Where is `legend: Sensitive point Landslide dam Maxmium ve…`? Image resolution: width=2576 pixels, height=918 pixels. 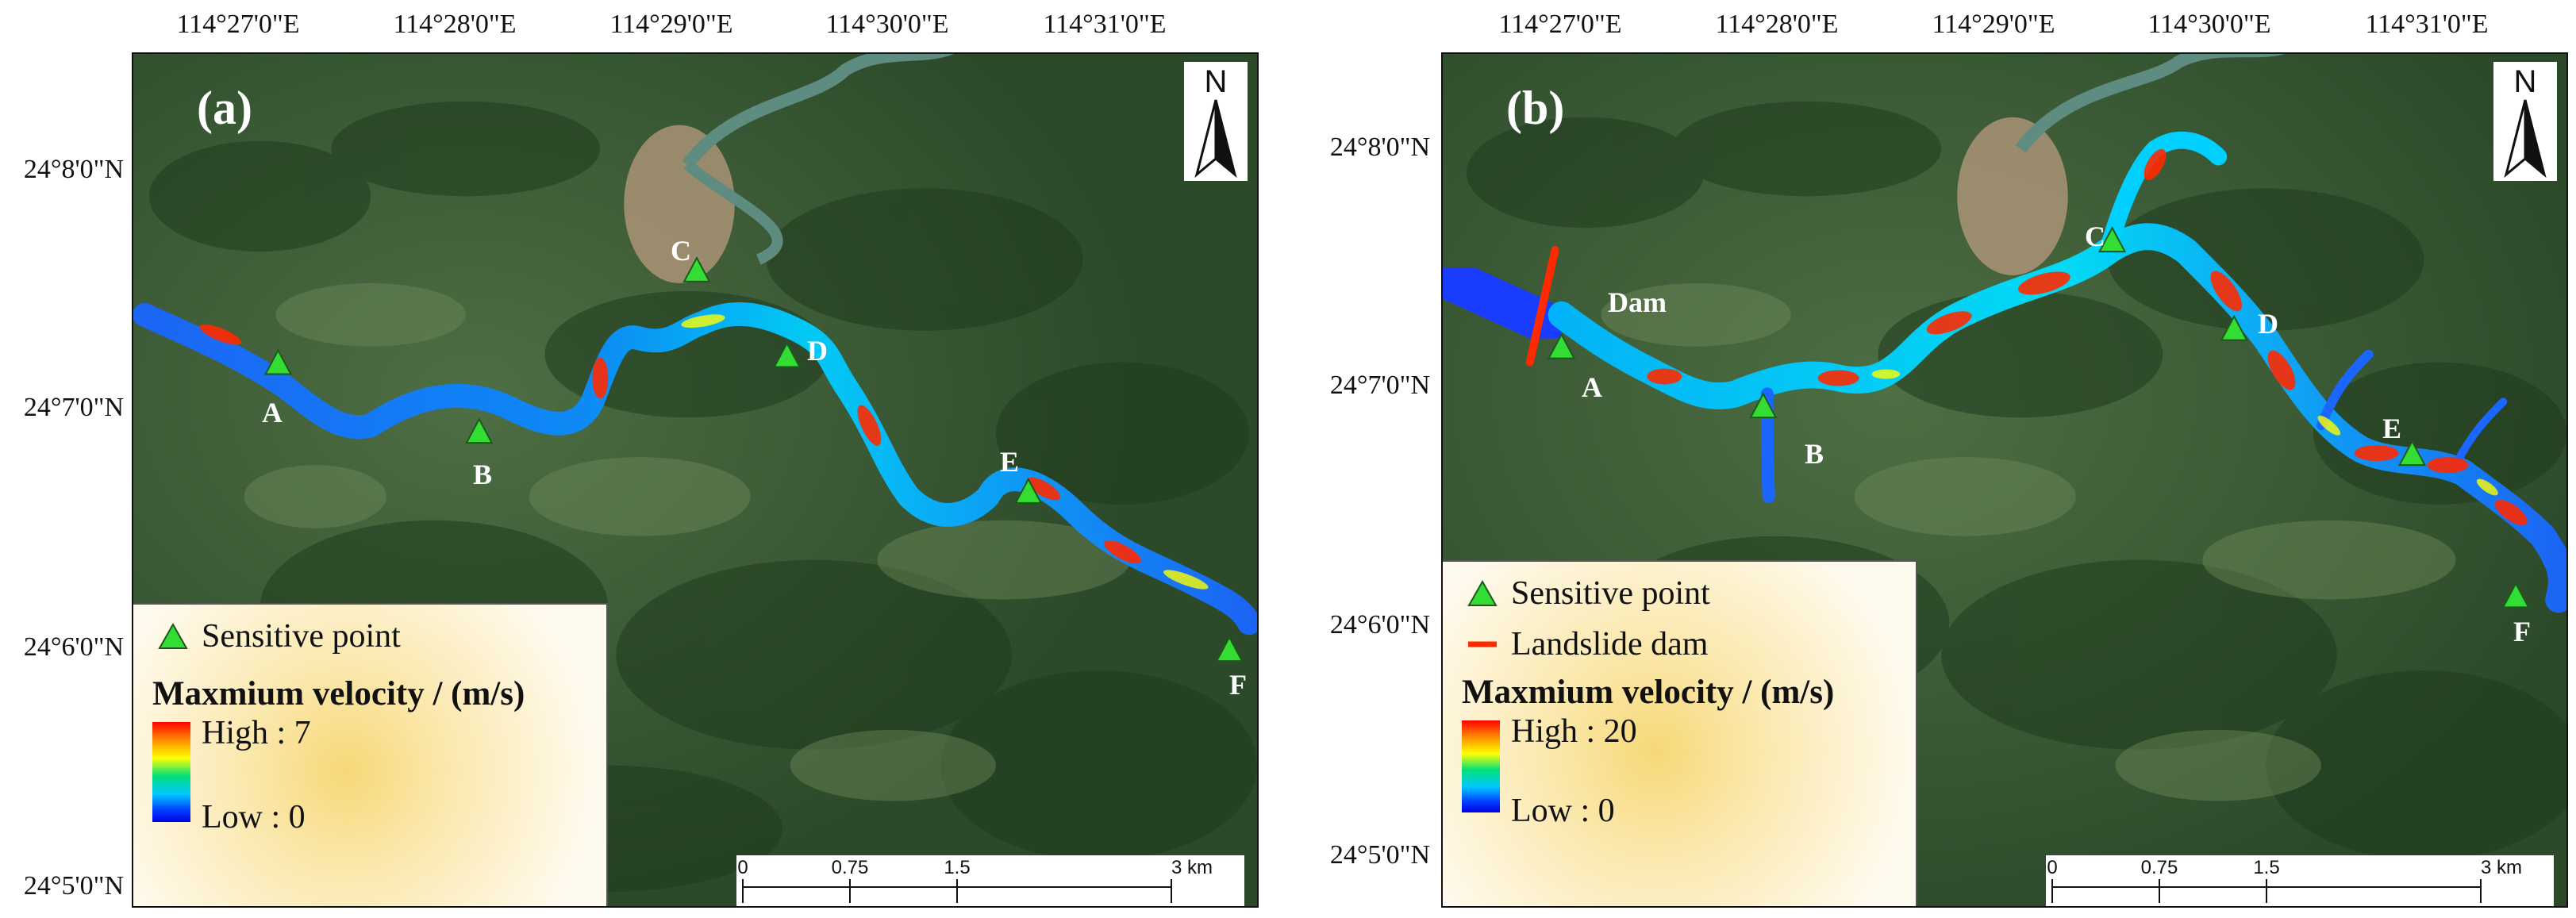
legend: Sensitive point Landslide dam Maxmium ve… is located at coordinates (1680, 733).